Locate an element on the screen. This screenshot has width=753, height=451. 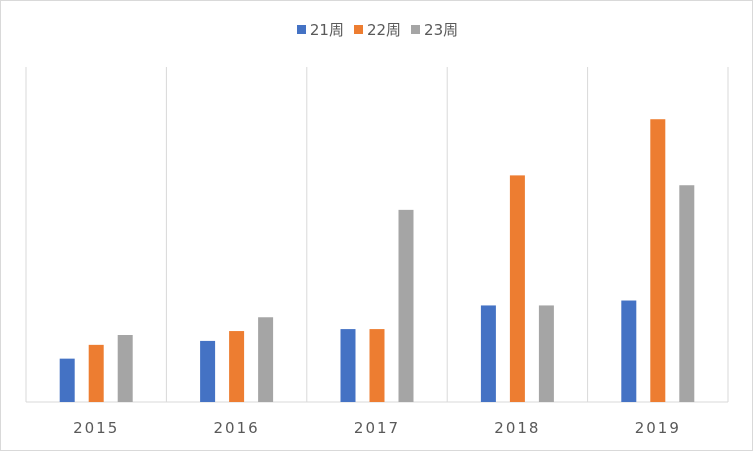
x-tick-label-2017: 2017 is located at coordinates (377, 428).